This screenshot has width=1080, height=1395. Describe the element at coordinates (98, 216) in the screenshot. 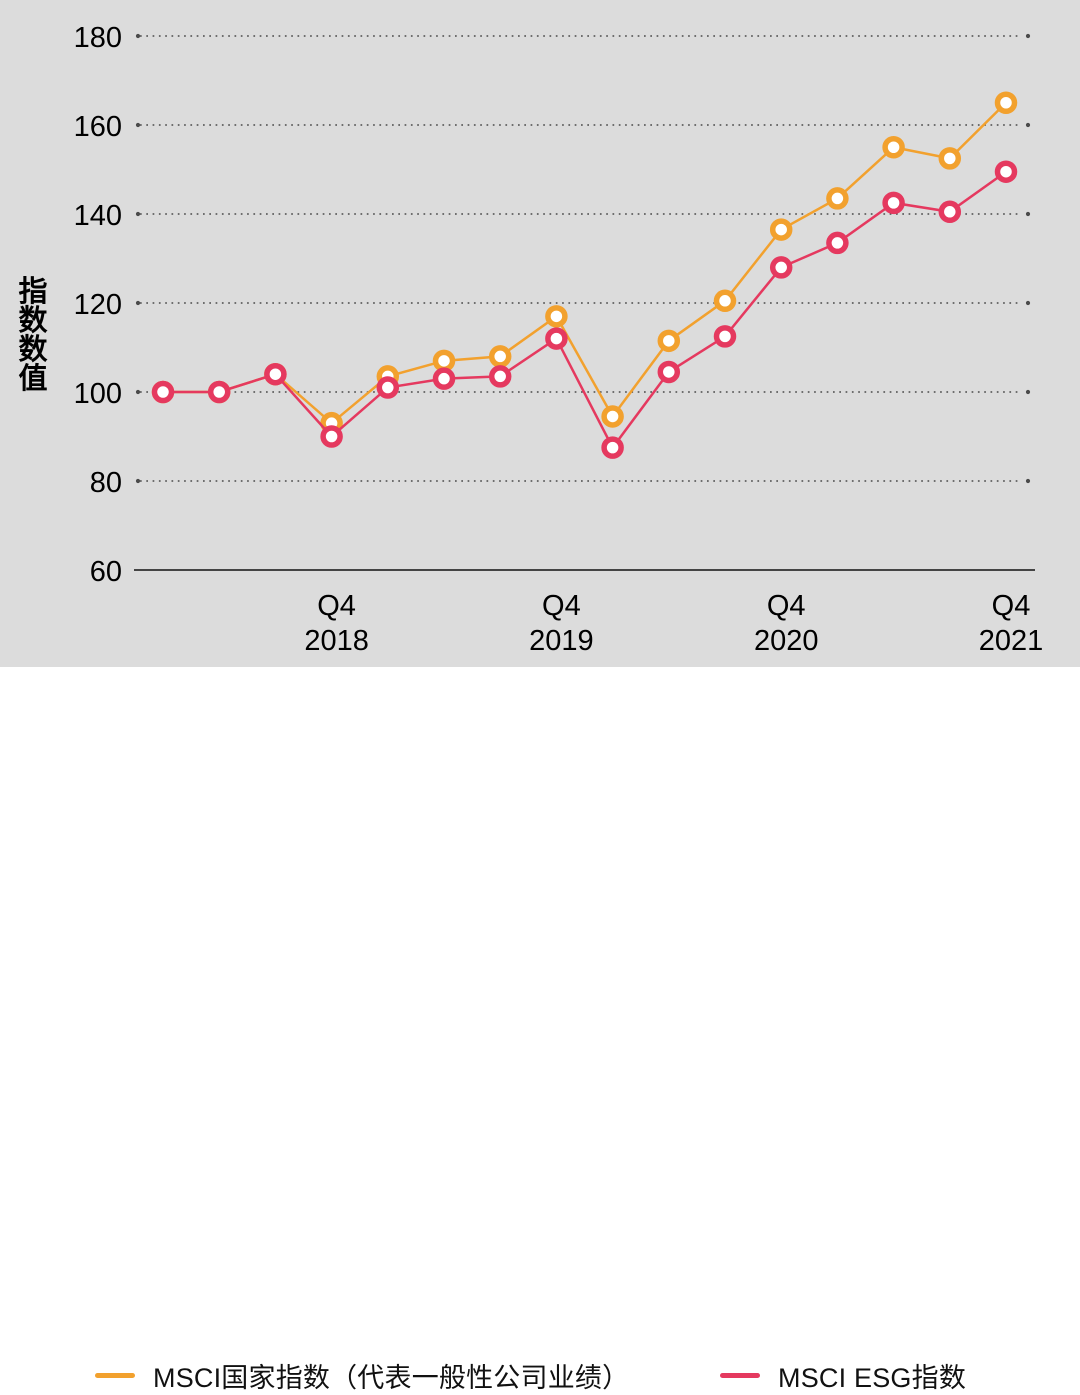

I see `y-tick-label: 140` at that location.